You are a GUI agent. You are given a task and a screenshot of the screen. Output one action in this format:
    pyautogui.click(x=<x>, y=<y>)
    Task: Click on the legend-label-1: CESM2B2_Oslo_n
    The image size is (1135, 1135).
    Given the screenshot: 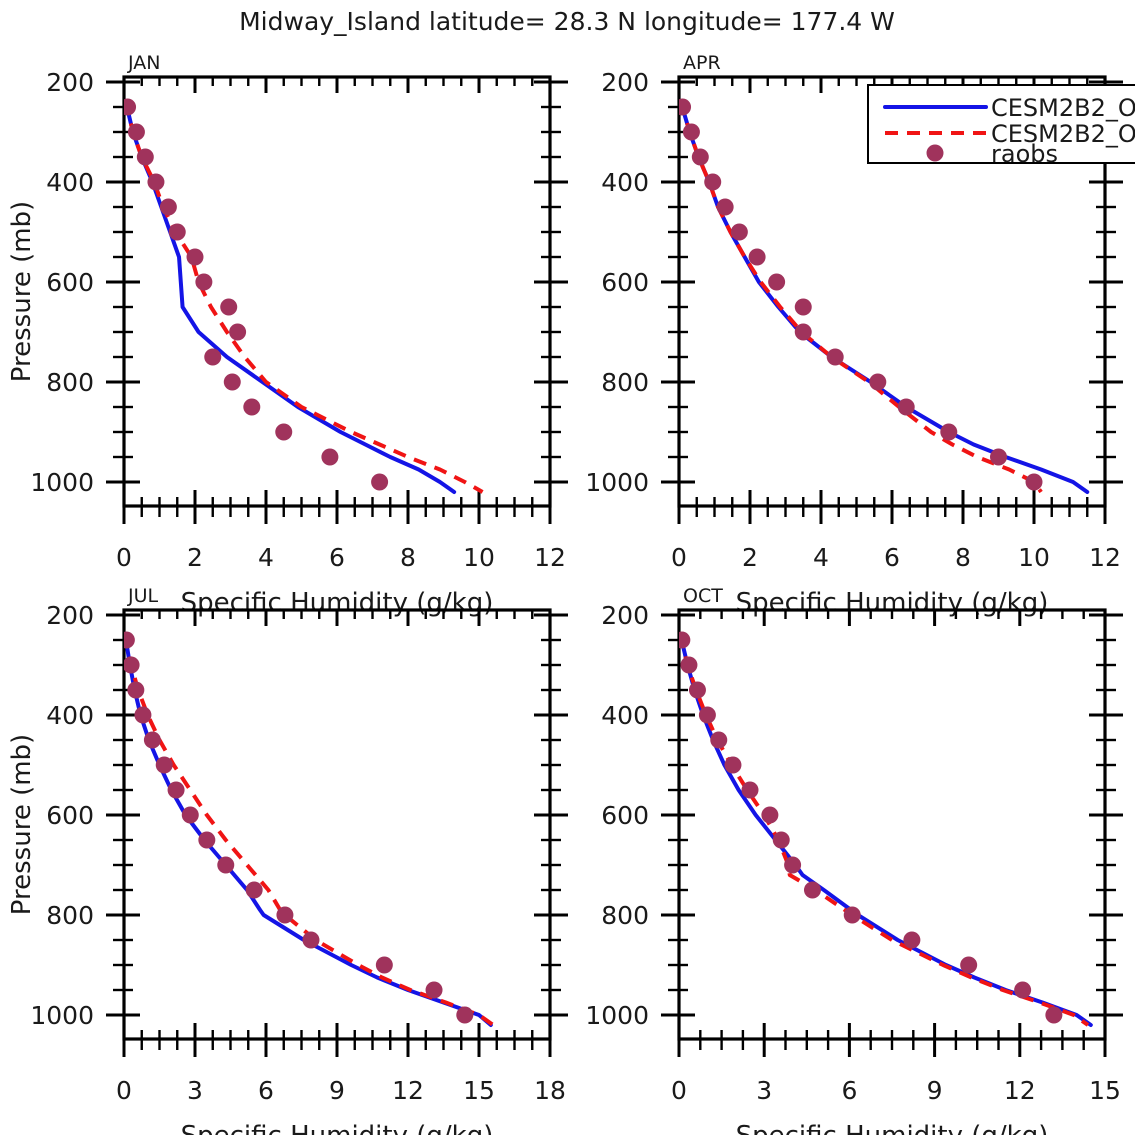 What is the action you would take?
    pyautogui.click(x=1063, y=108)
    